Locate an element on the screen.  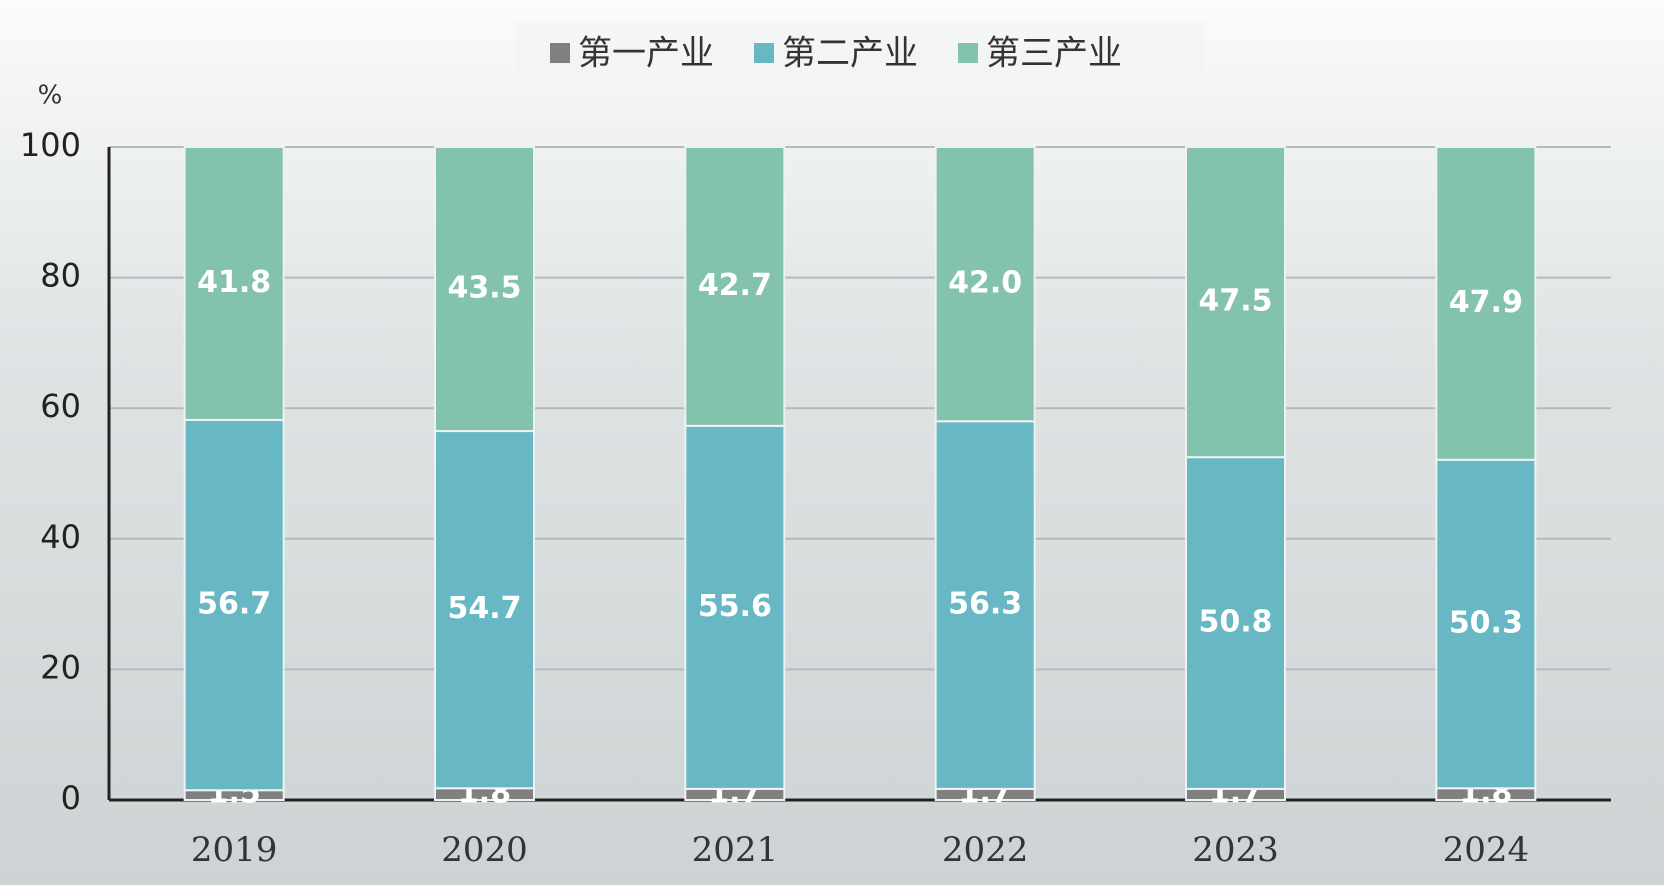
legend-label: 第一产业 is located at coordinates (646, 54).